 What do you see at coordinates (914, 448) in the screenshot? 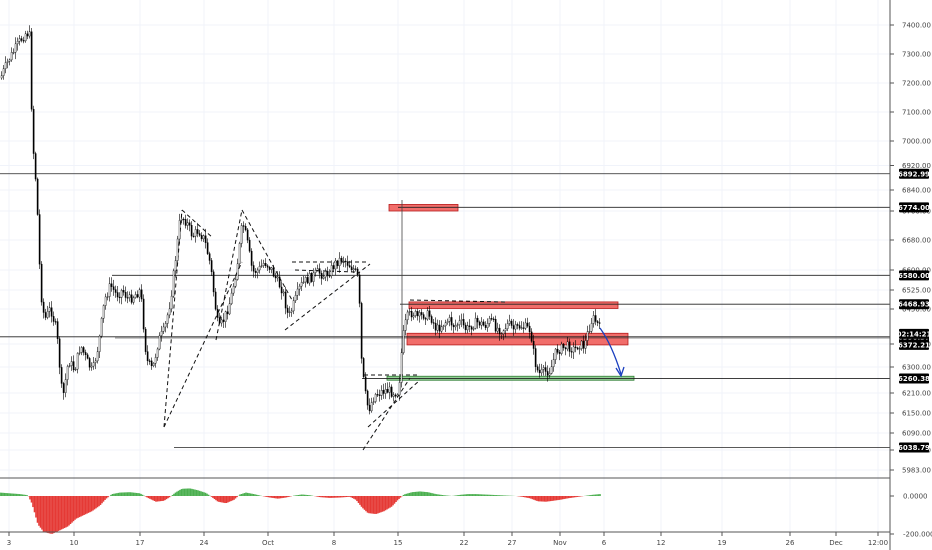
I see `price-level-badge: 6038.79` at bounding box center [914, 448].